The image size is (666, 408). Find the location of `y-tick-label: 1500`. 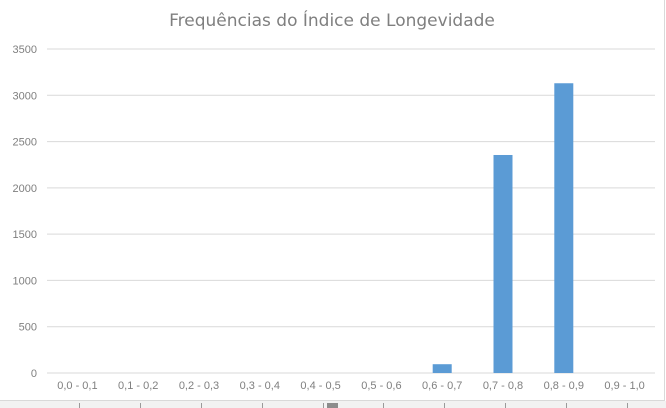

y-tick-label: 1500 is located at coordinates (25, 235).